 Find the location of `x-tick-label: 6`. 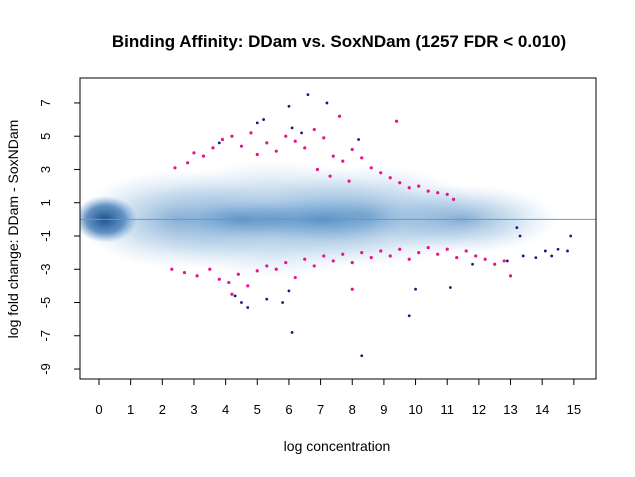

x-tick-label: 6 is located at coordinates (288, 409).